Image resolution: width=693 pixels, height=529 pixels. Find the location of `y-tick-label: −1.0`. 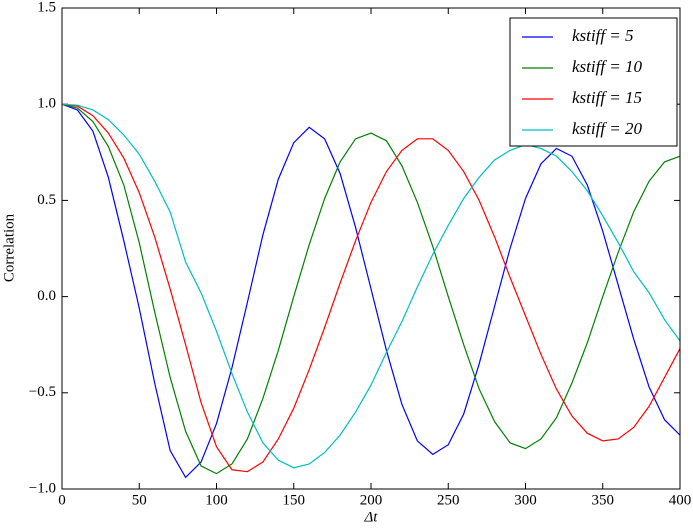

y-tick-label: −1.0 is located at coordinates (42, 488).